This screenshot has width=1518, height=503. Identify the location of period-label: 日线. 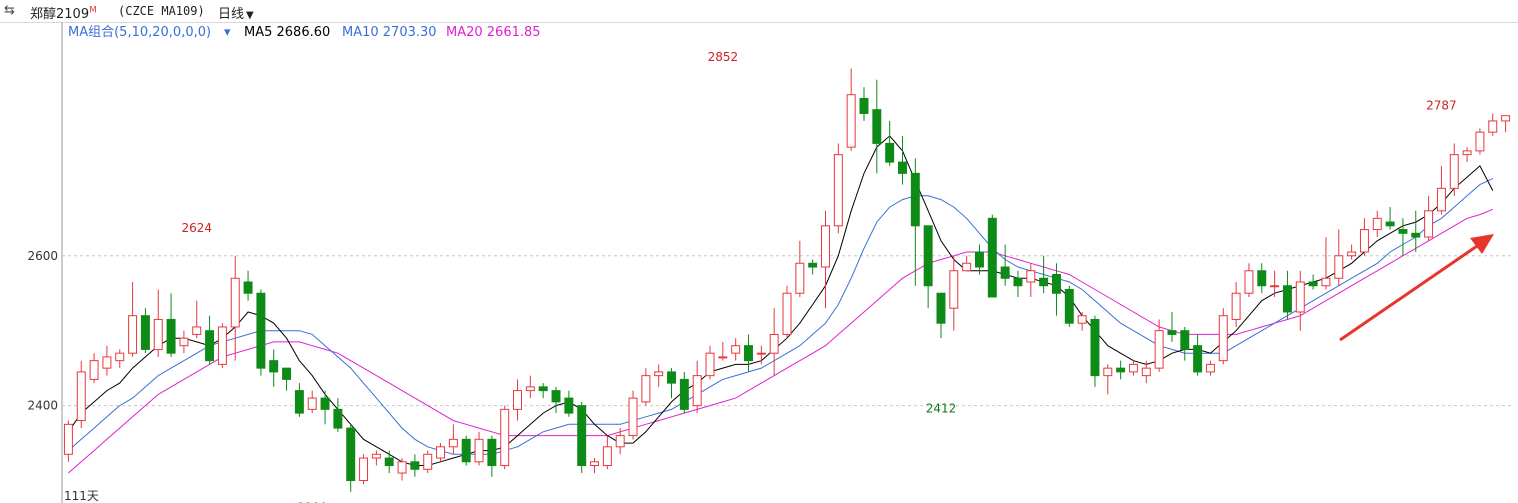
(231, 14).